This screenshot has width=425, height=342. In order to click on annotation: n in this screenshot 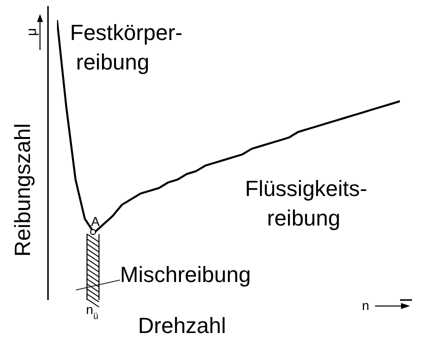, I will do `click(366, 305)`.